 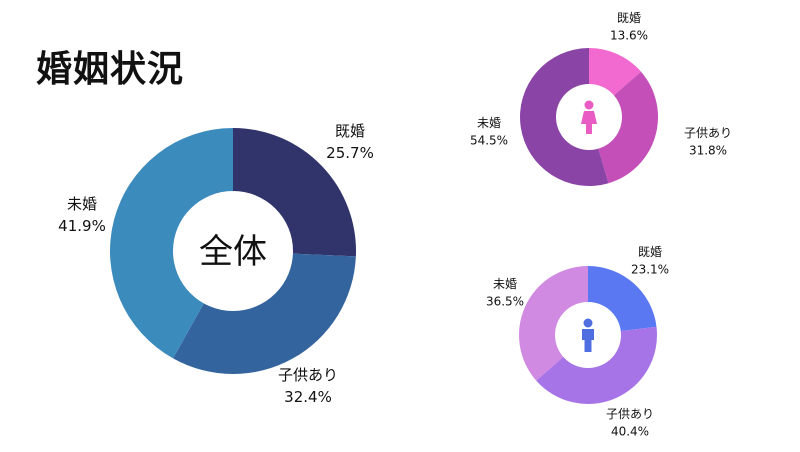 I want to click on slice-value-label: 25.7%, so click(x=350, y=153).